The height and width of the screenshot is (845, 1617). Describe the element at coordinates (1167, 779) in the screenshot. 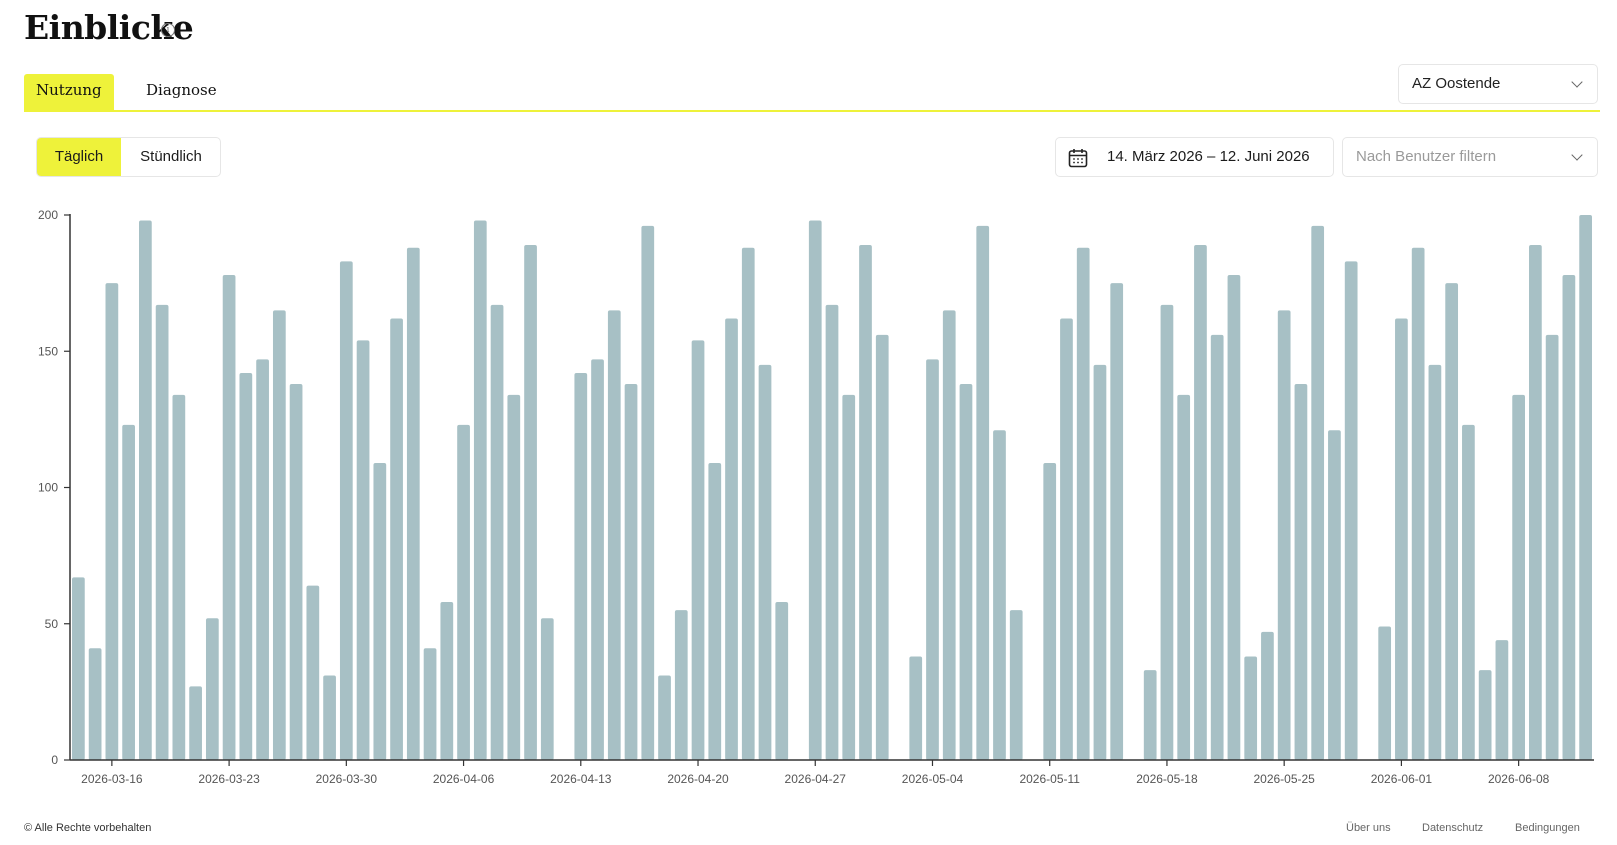

I see `x-tick-label: 2026-05-18` at that location.